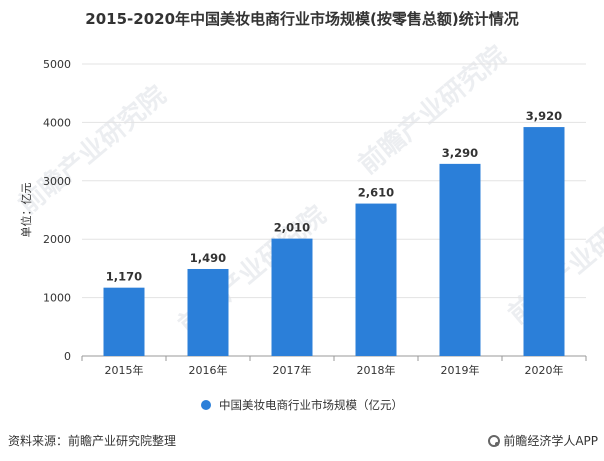 This screenshot has width=604, height=461. I want to click on brand: 前瞻经济学人APP, so click(543, 440).